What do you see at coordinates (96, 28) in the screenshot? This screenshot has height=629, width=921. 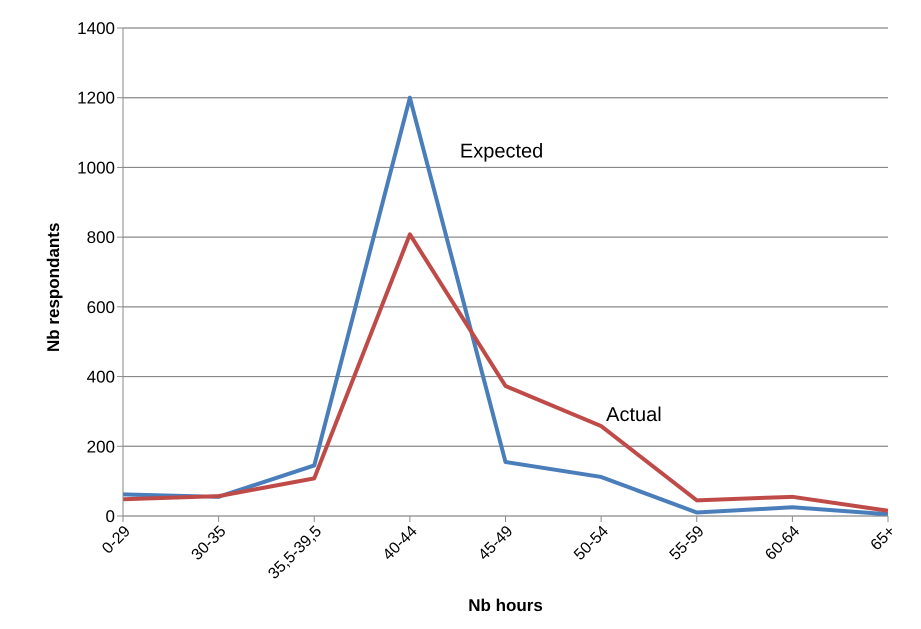 I see `y-tick-label: 1400` at bounding box center [96, 28].